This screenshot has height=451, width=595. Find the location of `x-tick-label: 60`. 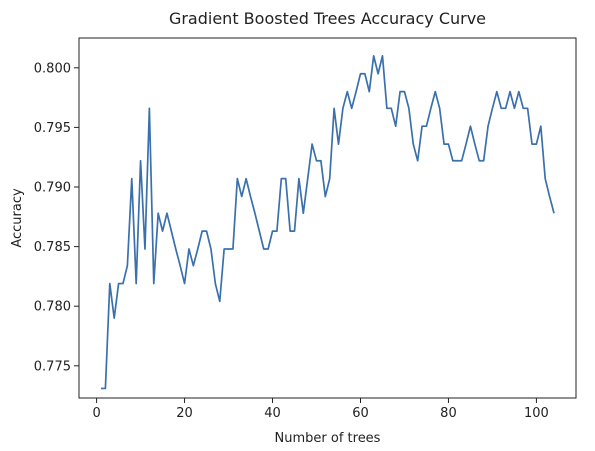

x-tick-label: 60 is located at coordinates (360, 413).